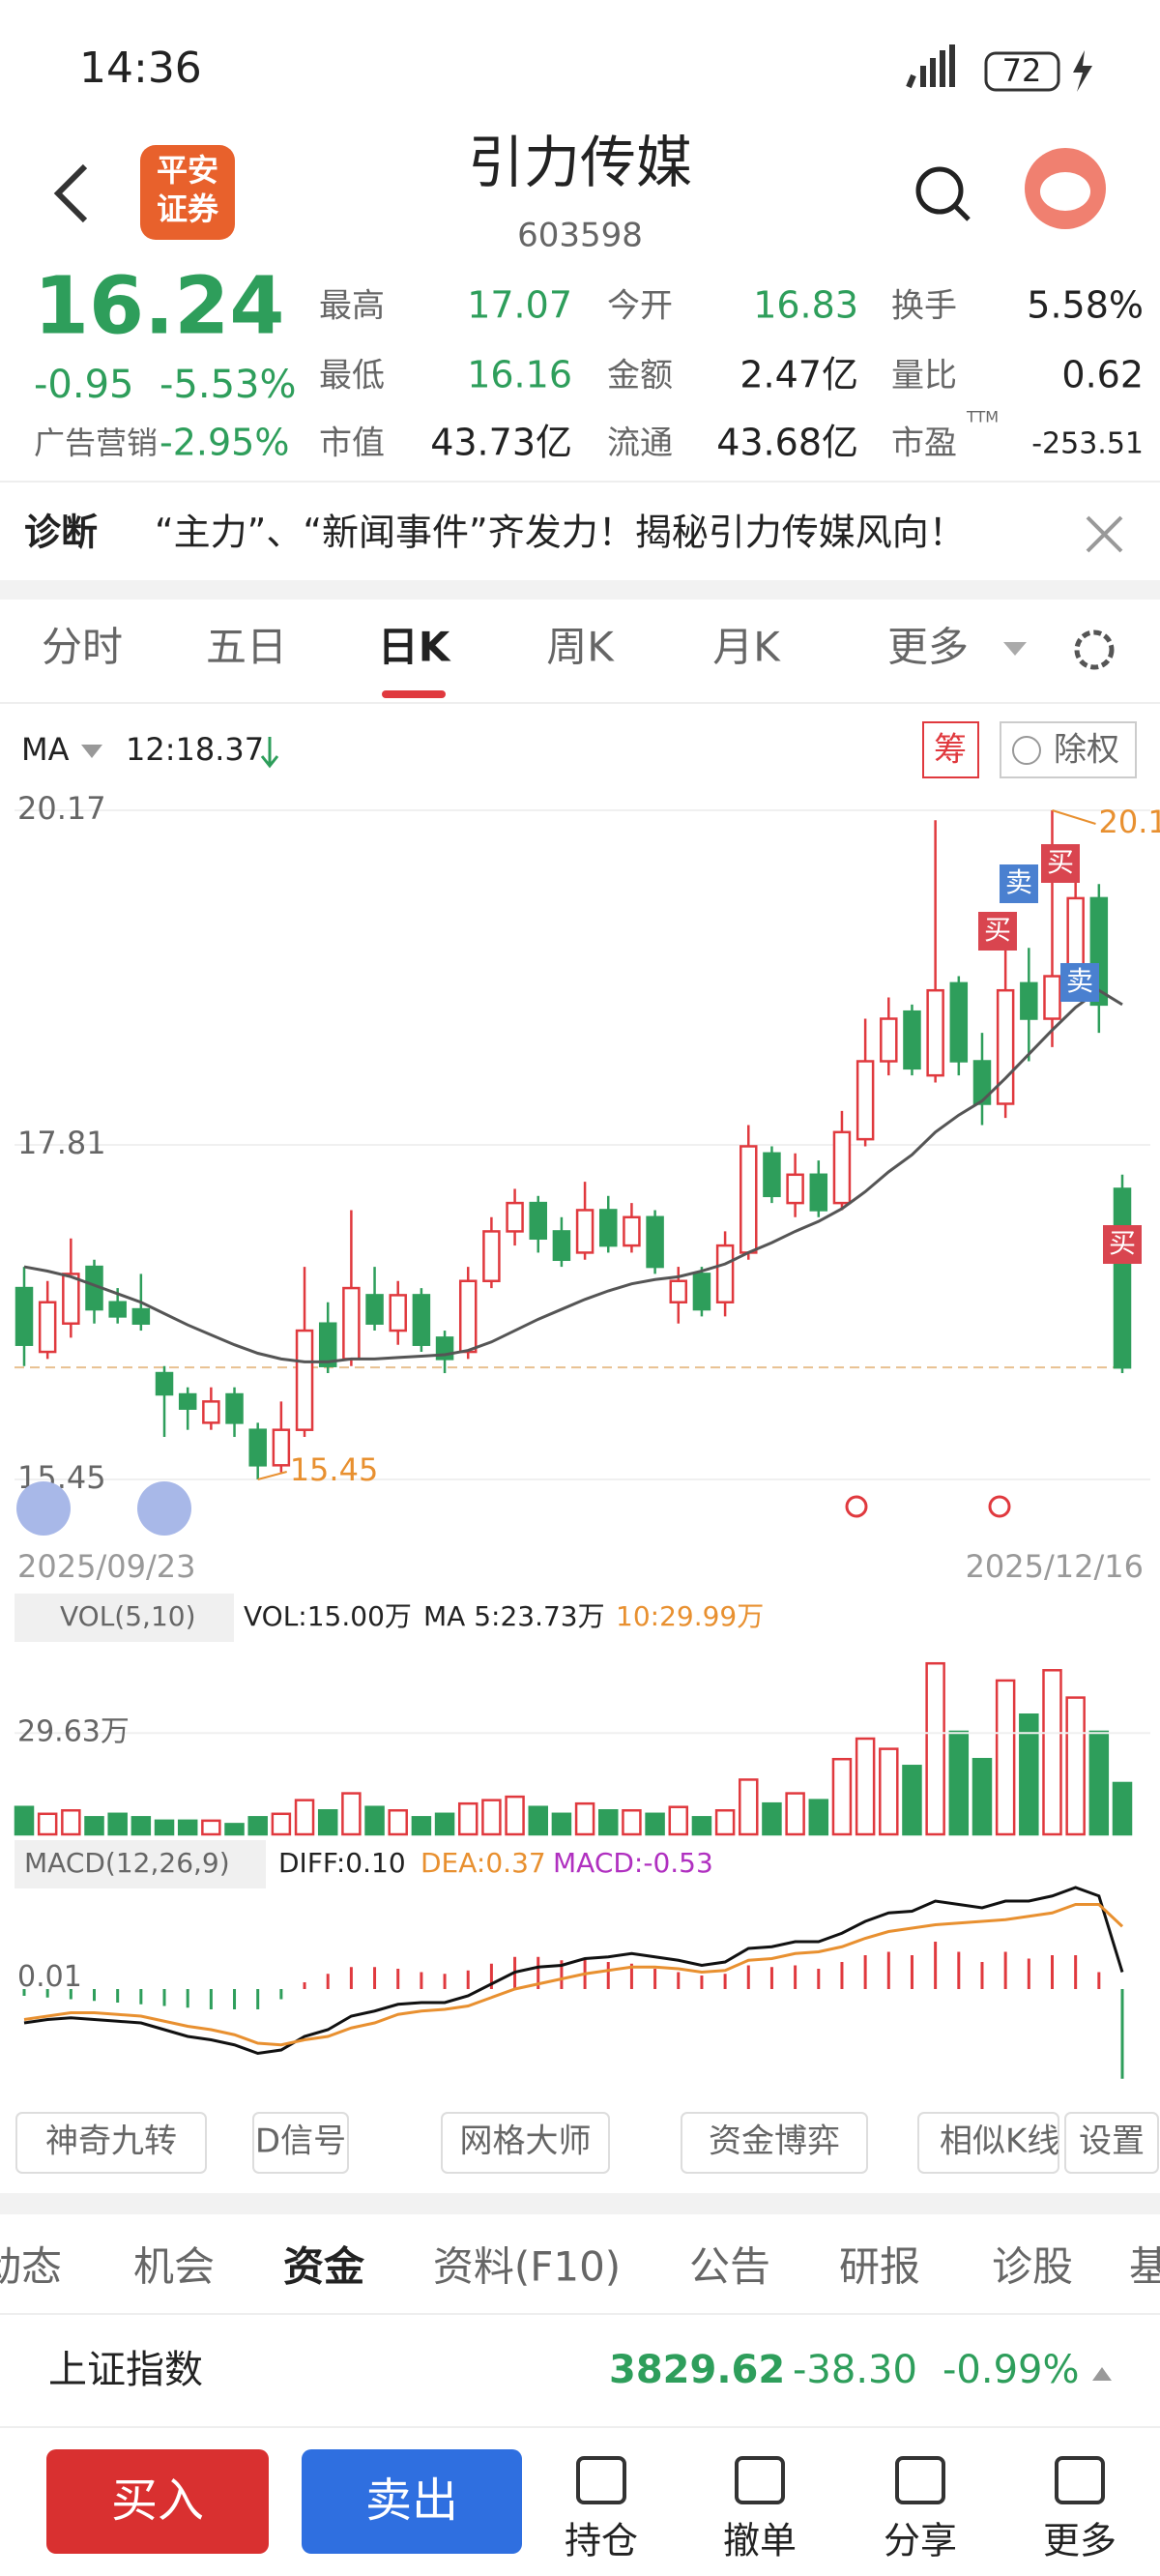 The image size is (1160, 2576). What do you see at coordinates (70, 193) in the screenshot?
I see `back-button` at bounding box center [70, 193].